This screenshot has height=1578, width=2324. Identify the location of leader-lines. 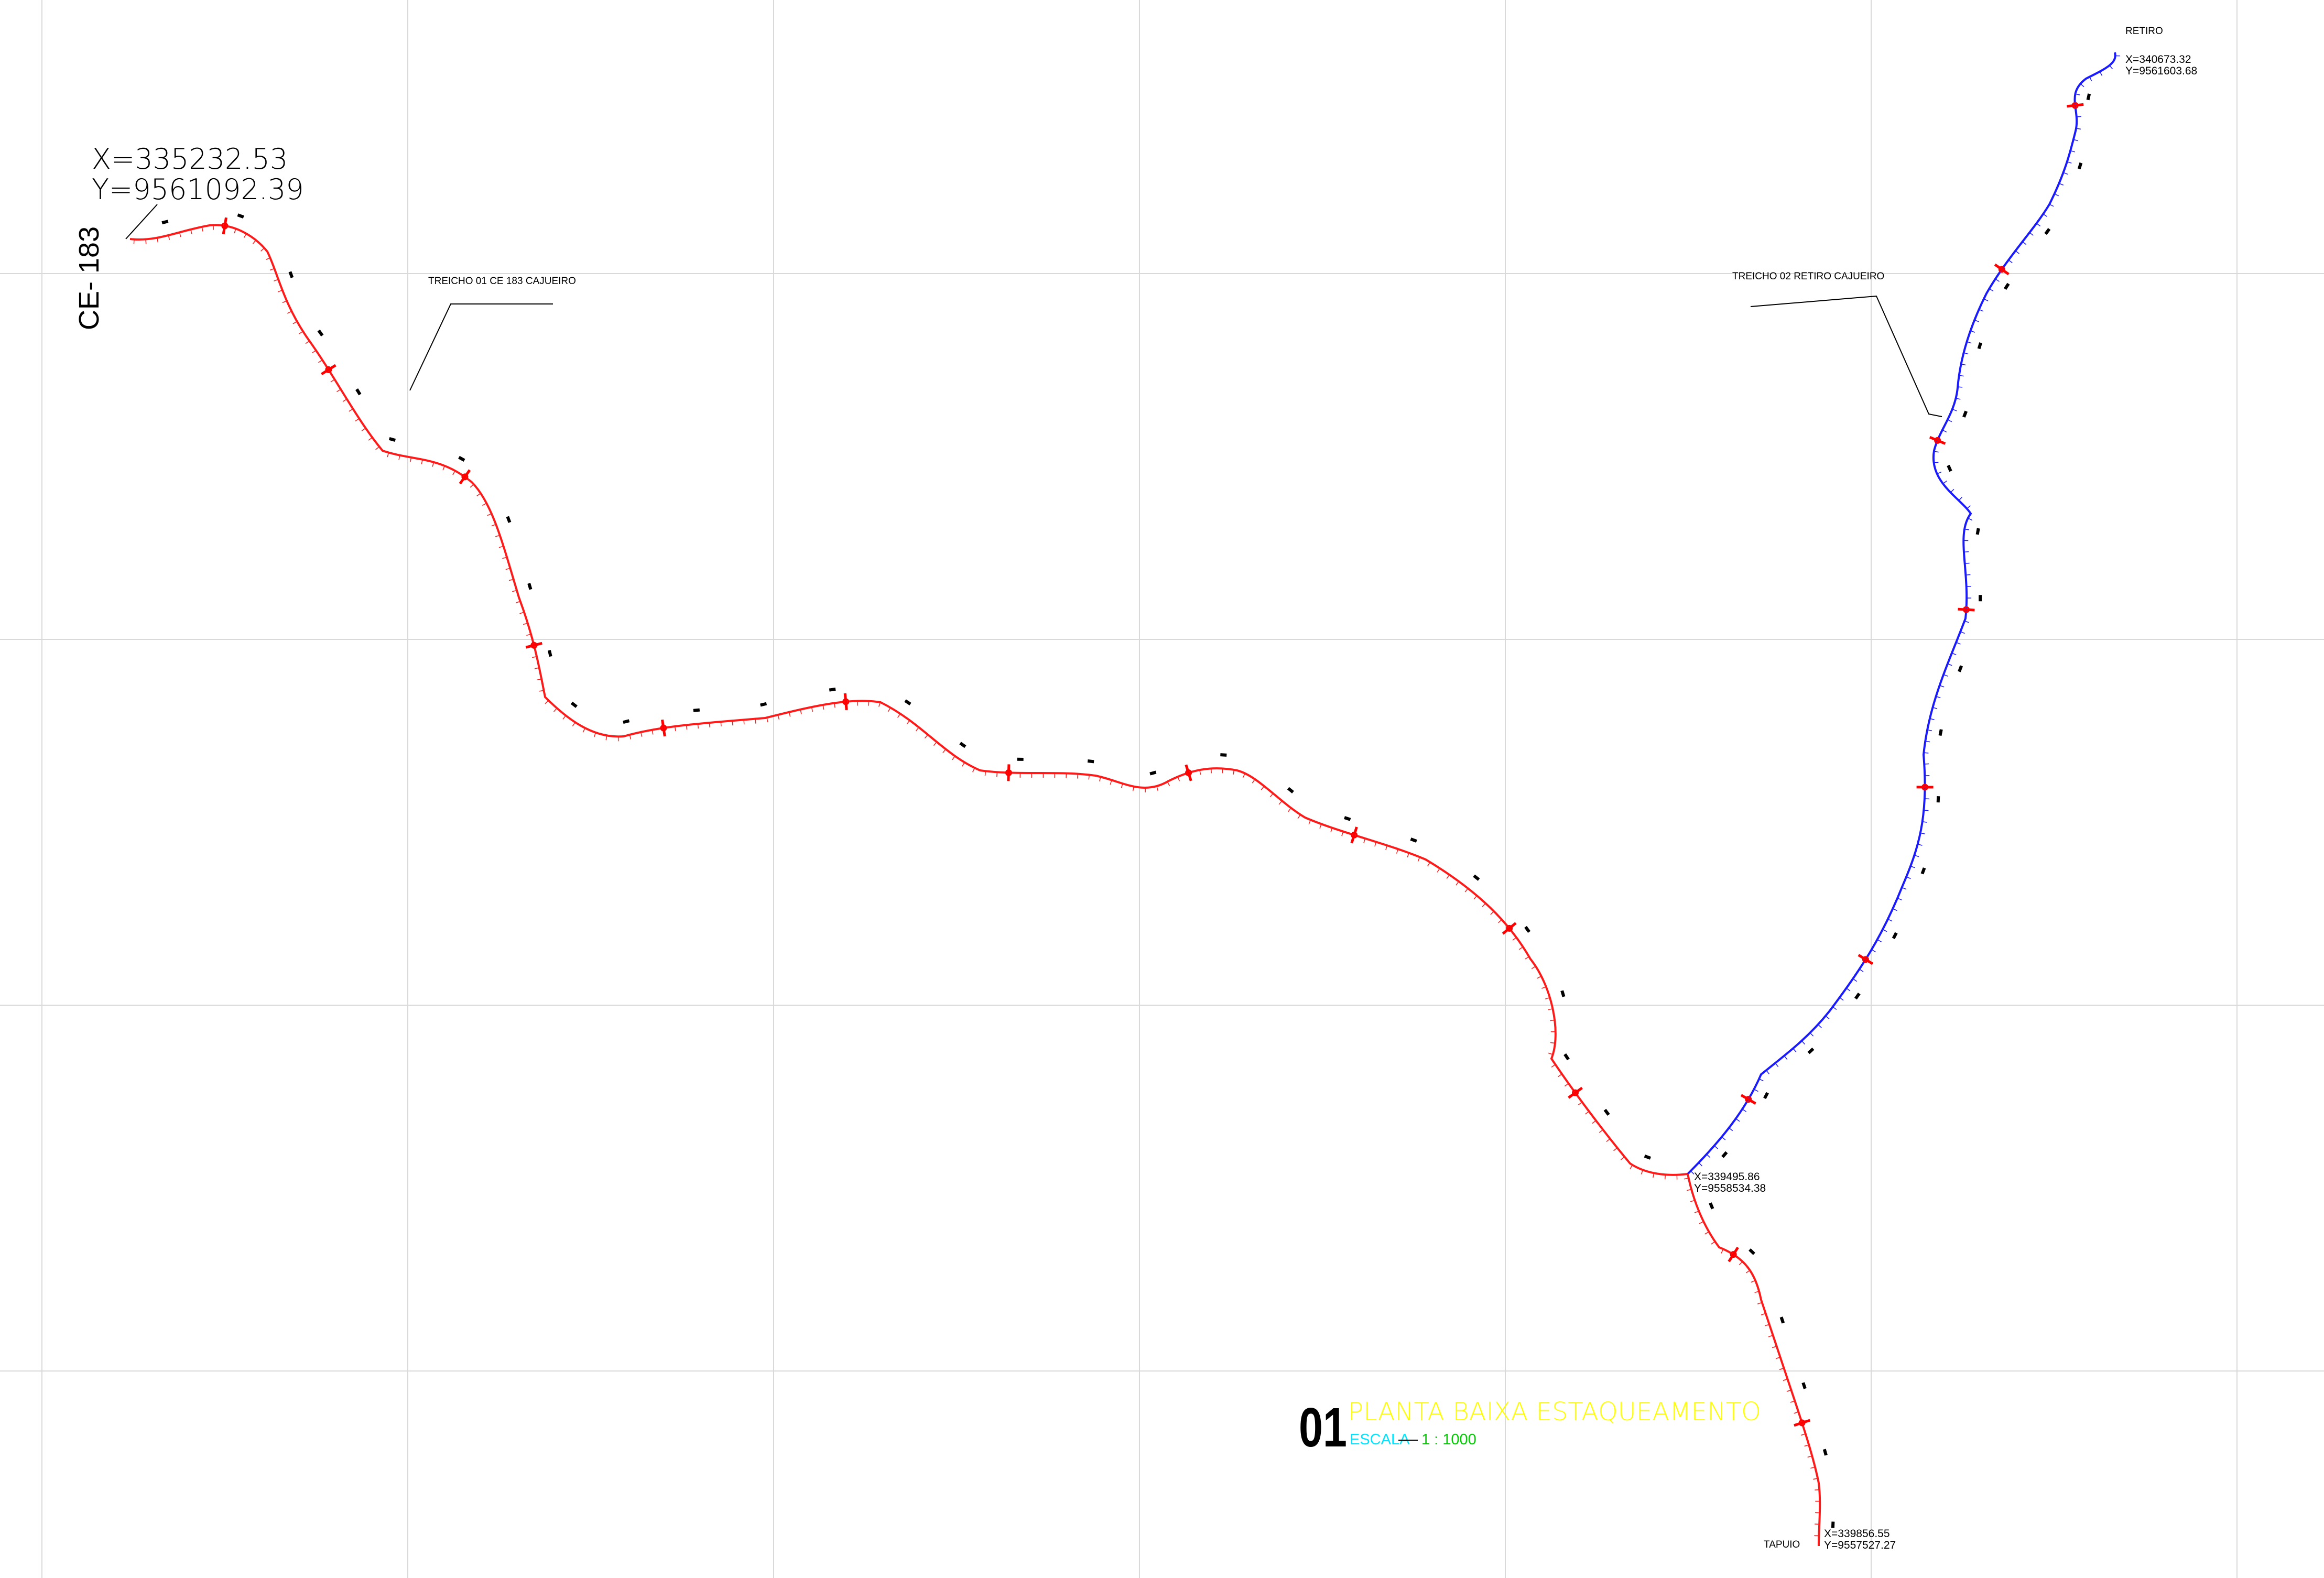
(1033, 310).